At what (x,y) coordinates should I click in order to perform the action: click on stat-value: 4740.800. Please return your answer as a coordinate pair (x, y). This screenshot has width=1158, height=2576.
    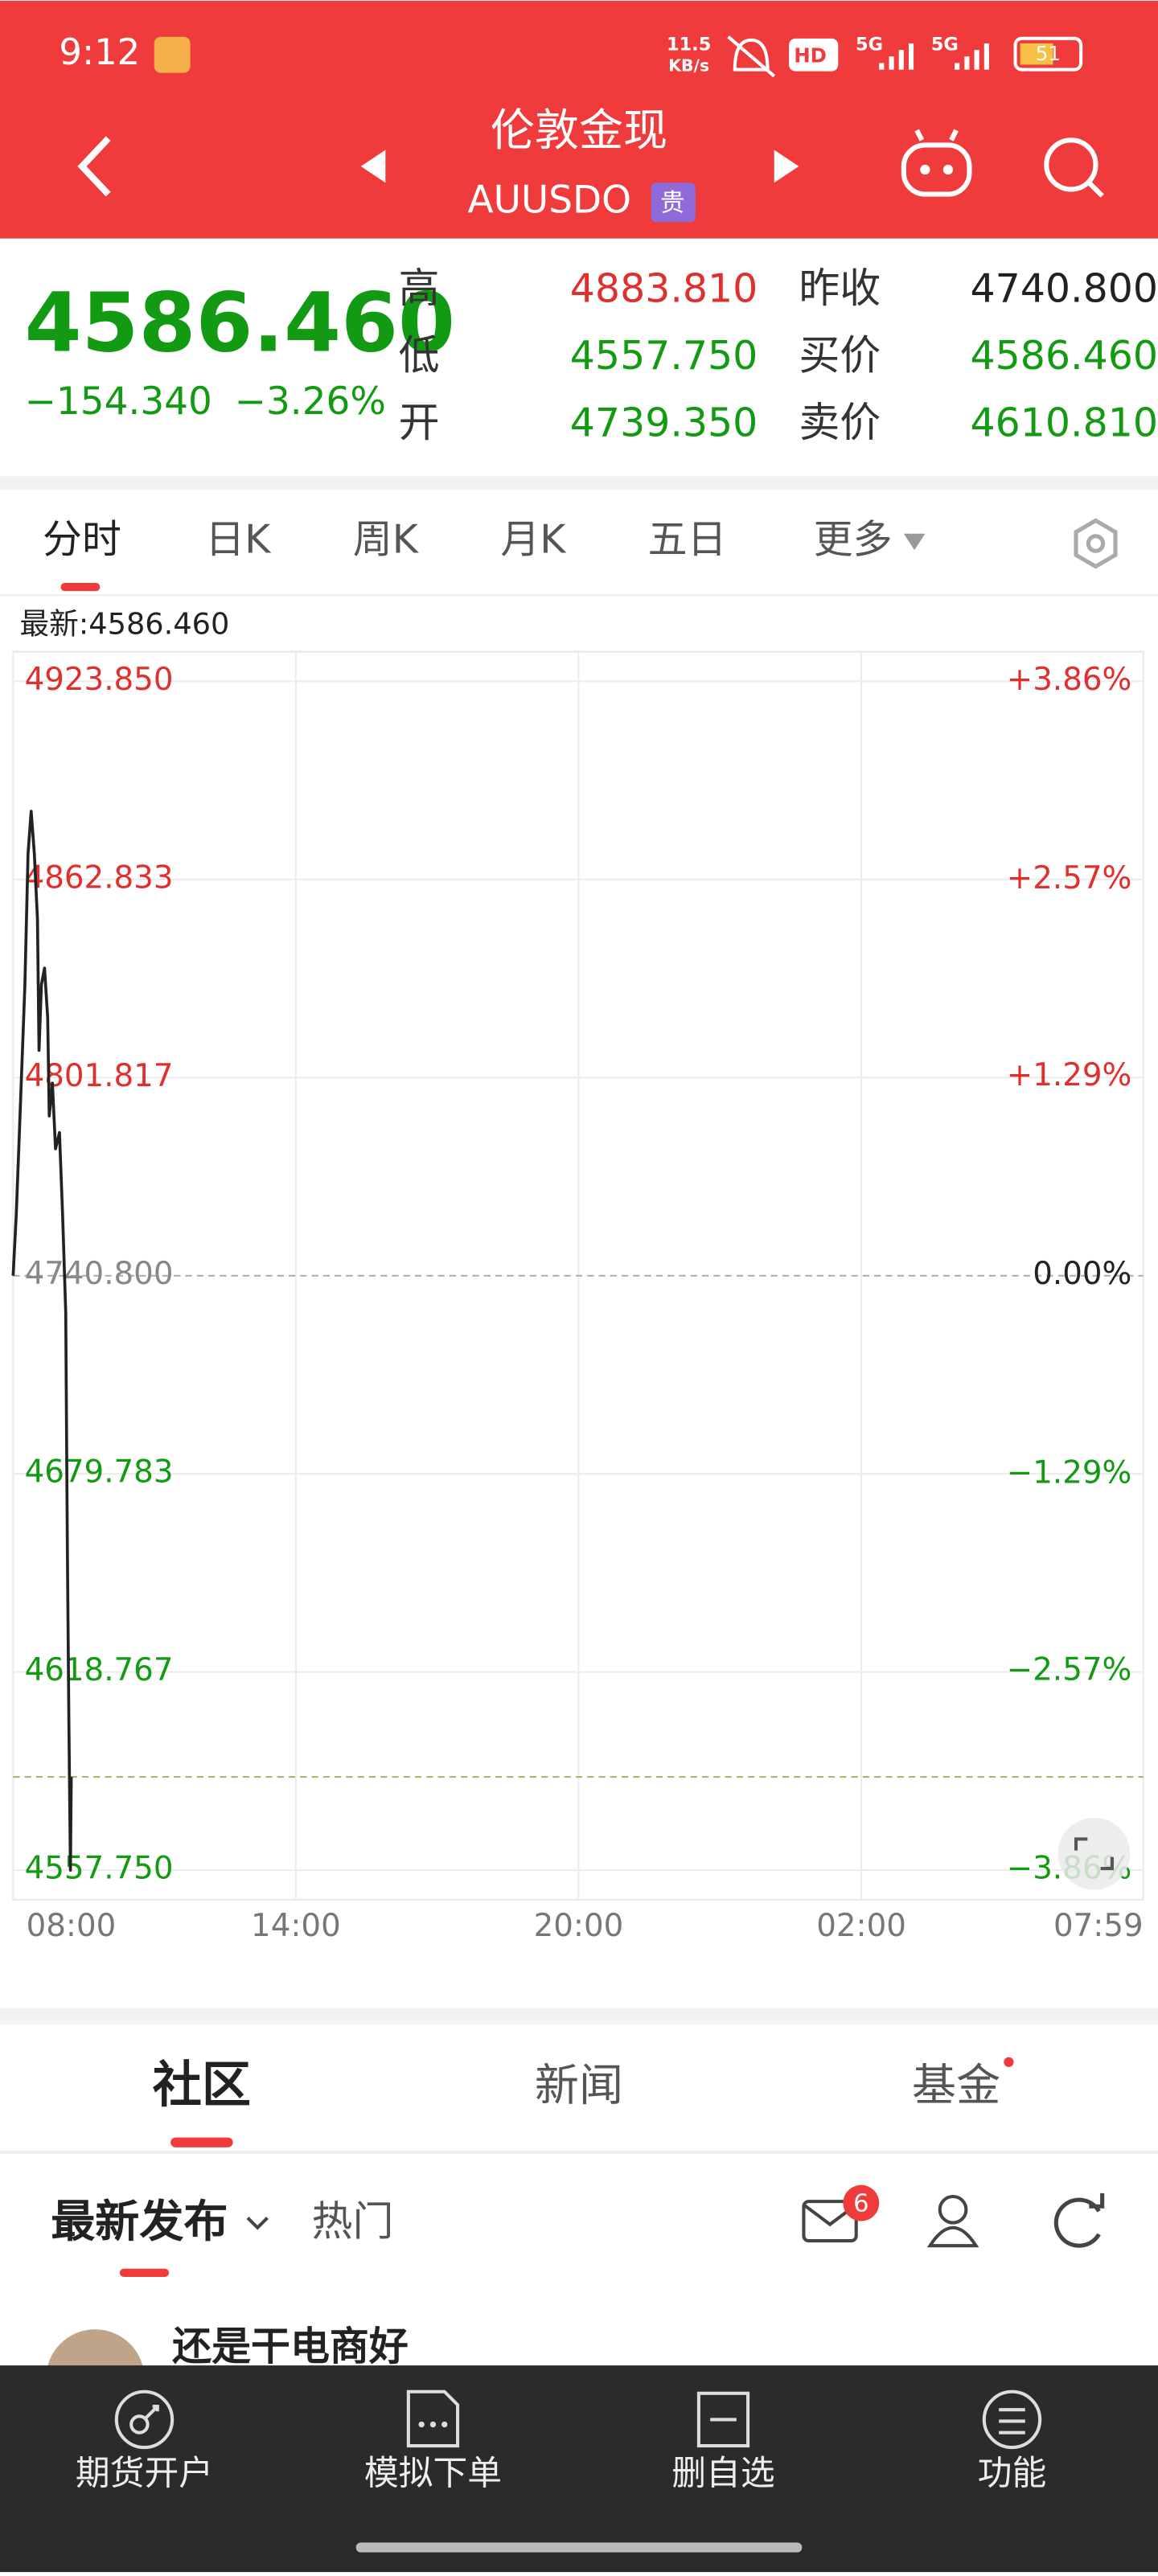
    Looking at the image, I should click on (1064, 288).